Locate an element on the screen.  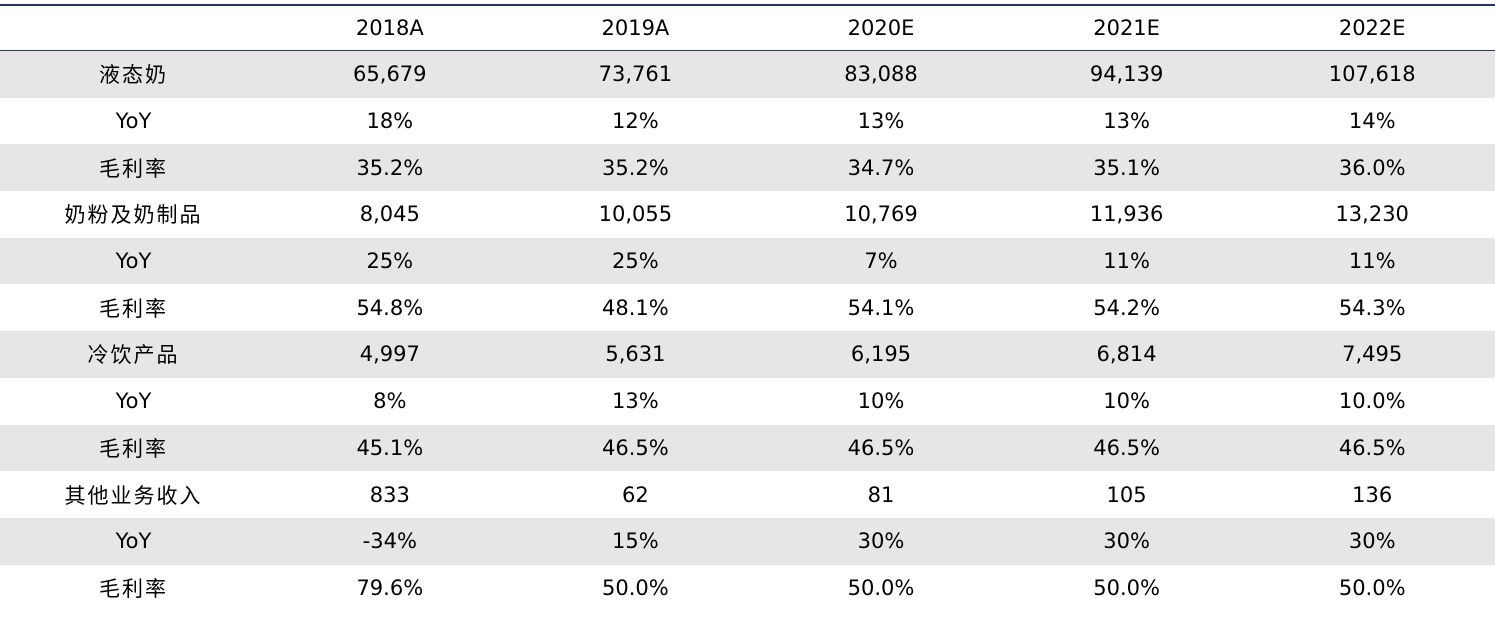
table-cell: 6,195 is located at coordinates (881, 354).